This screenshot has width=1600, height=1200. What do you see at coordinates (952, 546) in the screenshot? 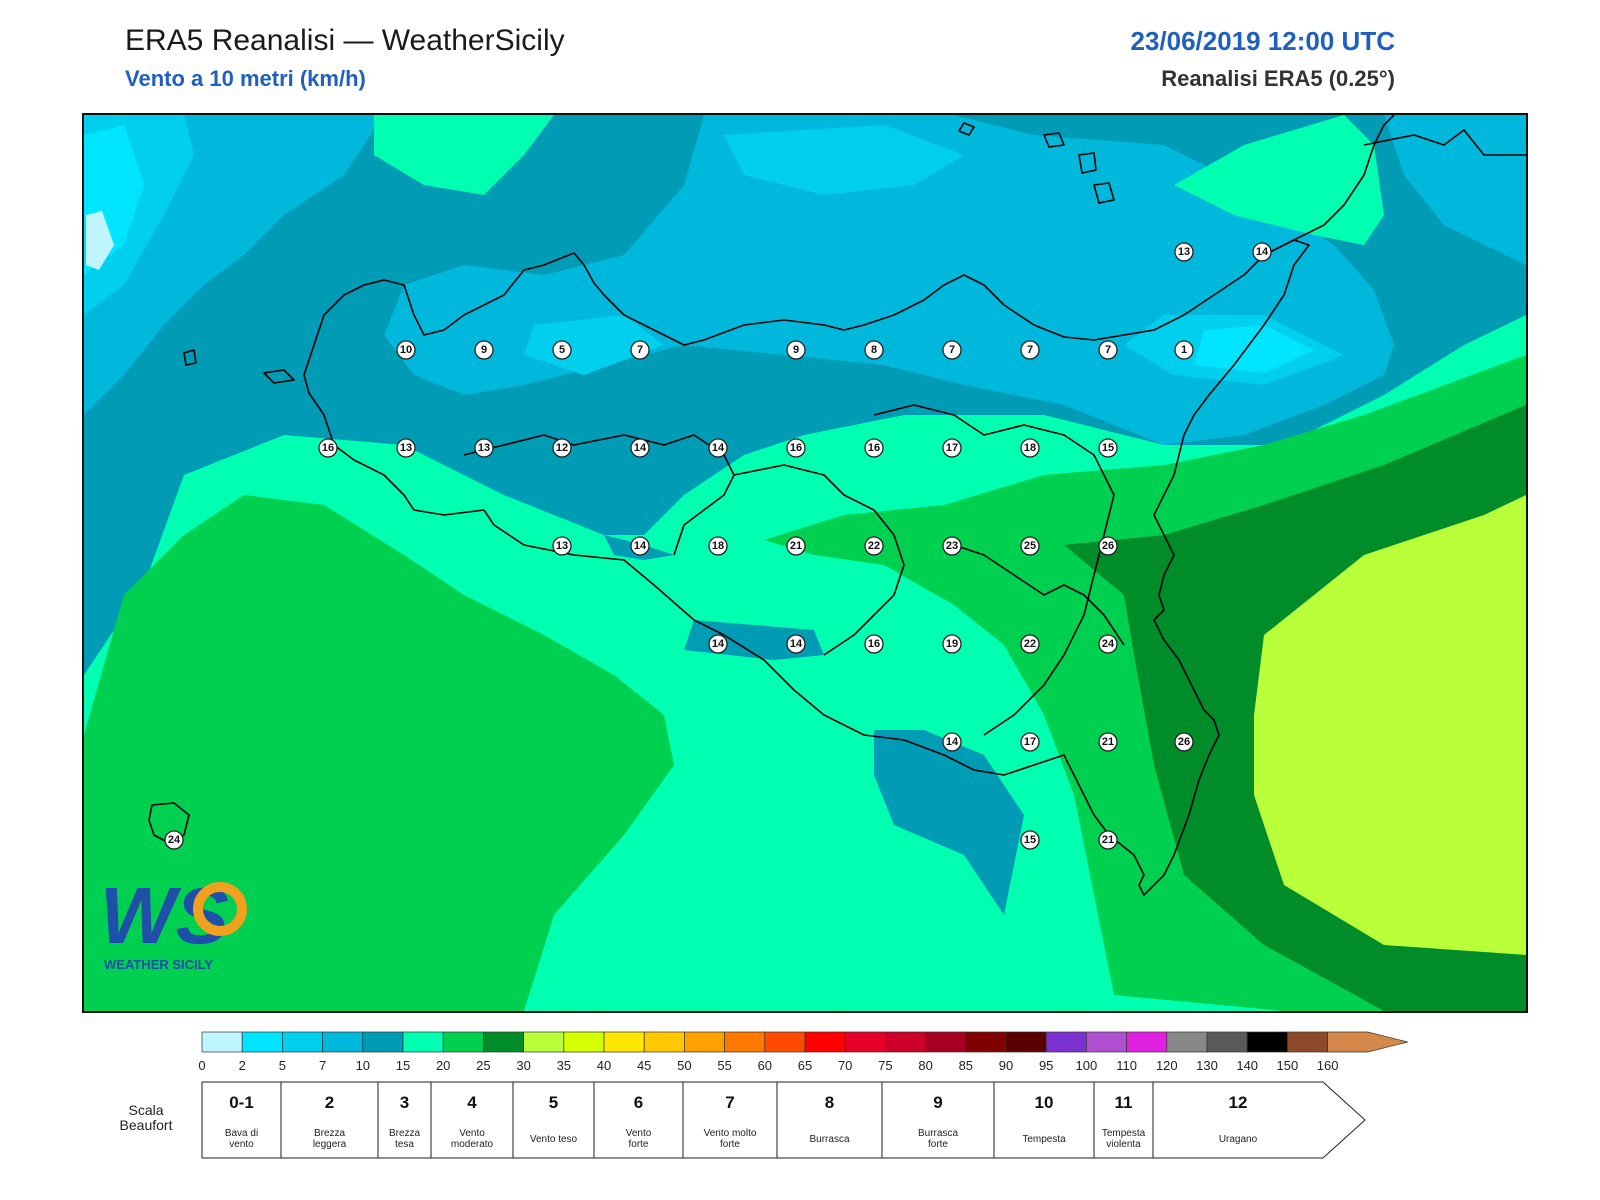
I see `station-value: 23` at bounding box center [952, 546].